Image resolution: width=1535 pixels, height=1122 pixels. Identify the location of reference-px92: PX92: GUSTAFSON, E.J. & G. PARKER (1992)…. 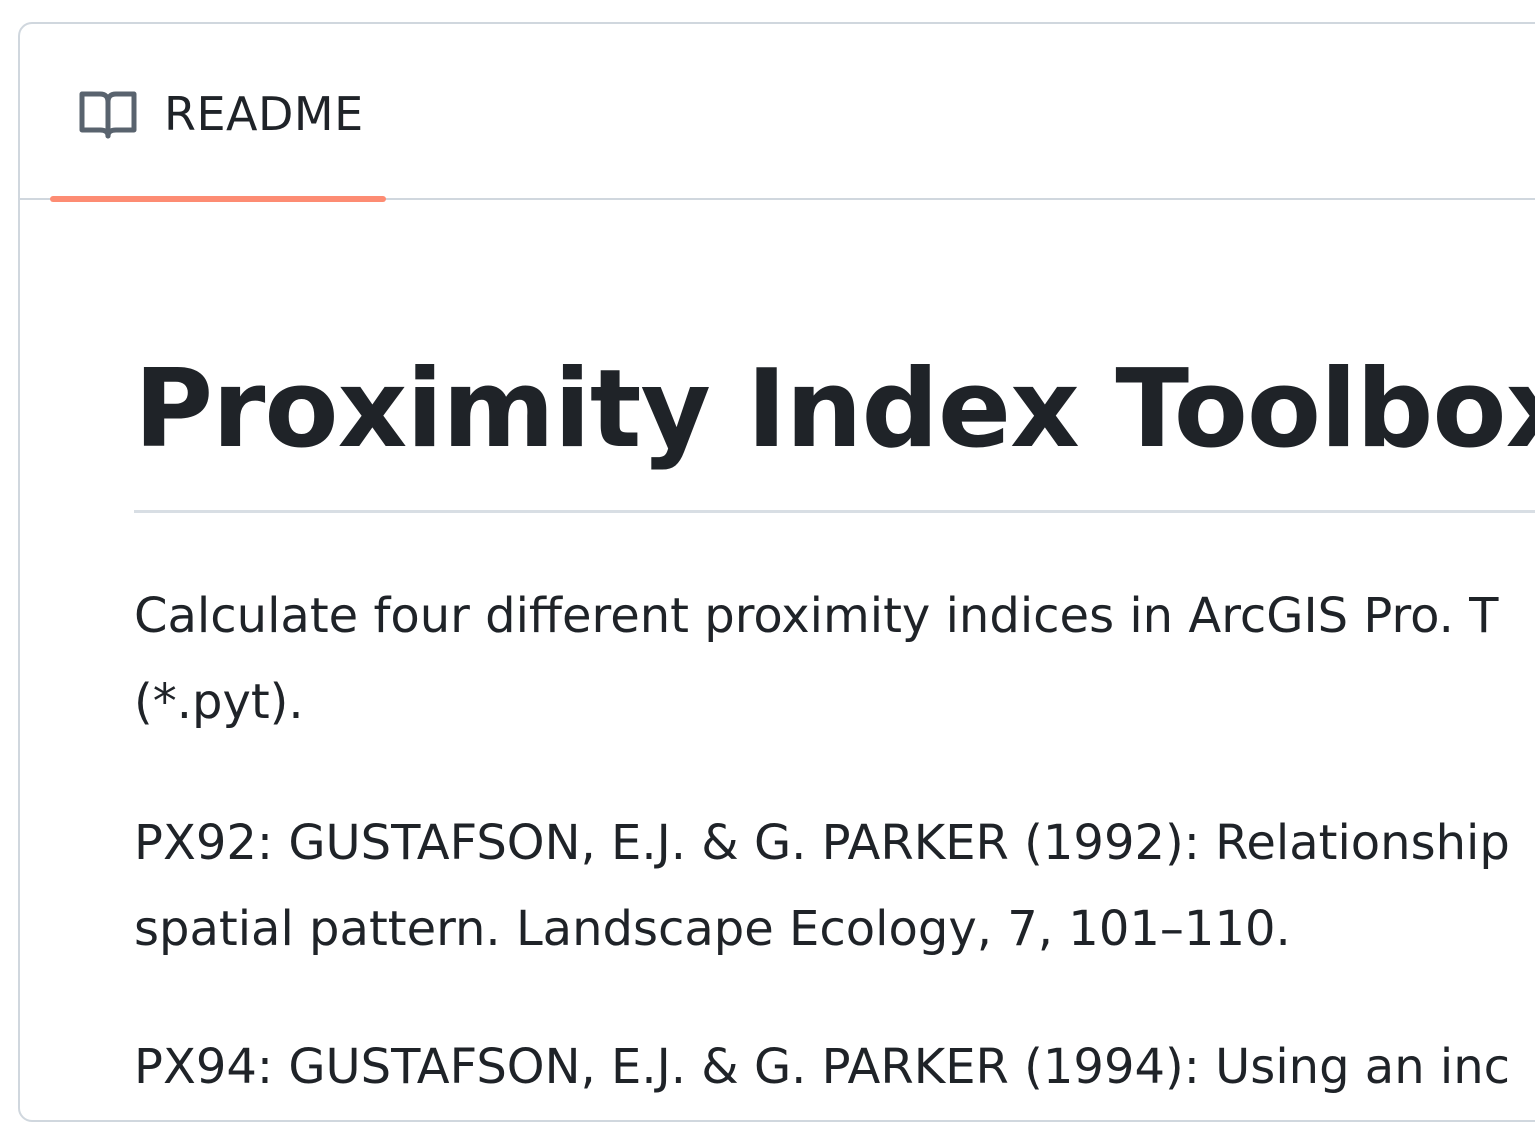
(822, 886).